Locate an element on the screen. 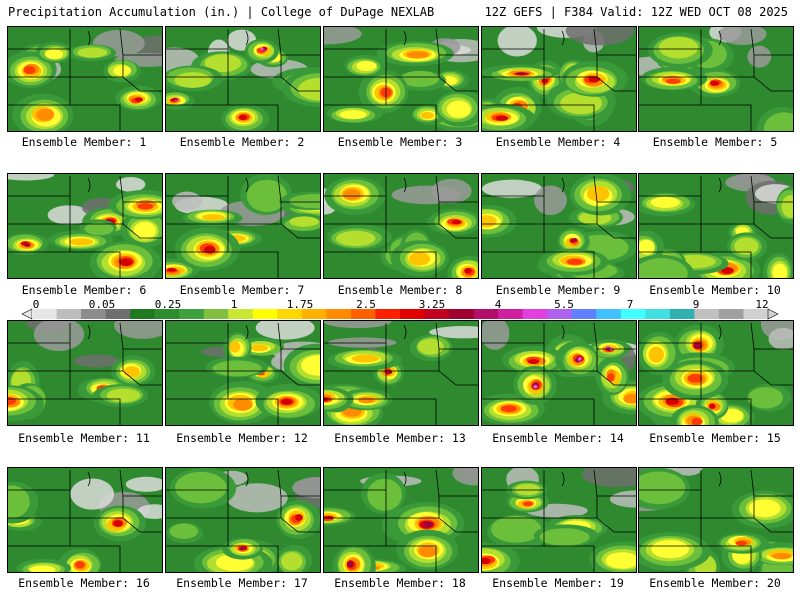 The image size is (800, 600). colorbar is located at coordinates (400, 314).